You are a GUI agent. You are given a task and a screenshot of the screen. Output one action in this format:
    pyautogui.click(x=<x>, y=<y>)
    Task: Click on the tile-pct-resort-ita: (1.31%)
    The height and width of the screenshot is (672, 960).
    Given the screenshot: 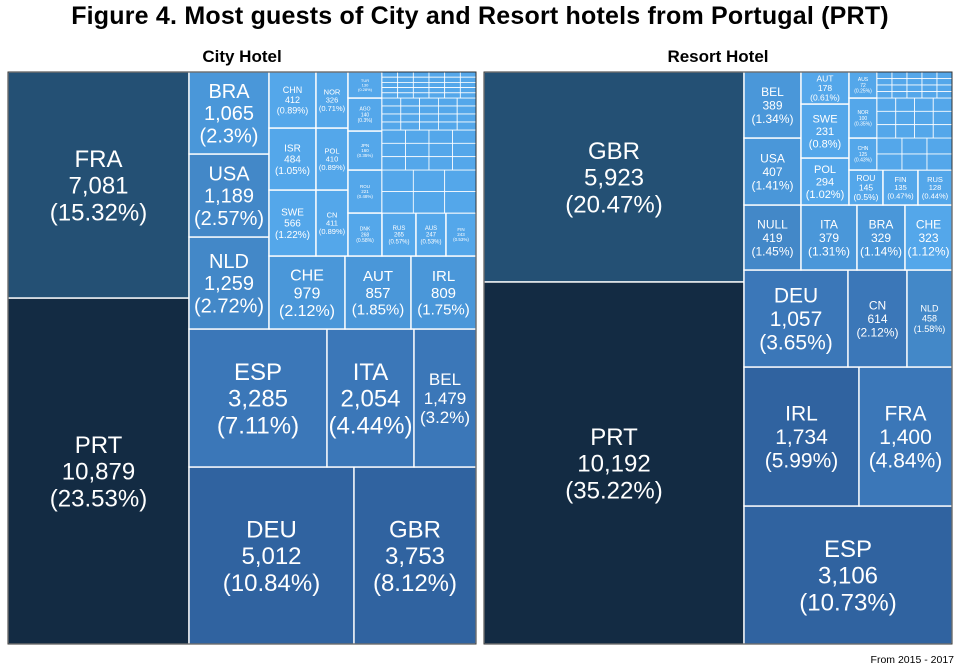 What is the action you would take?
    pyautogui.click(x=829, y=251)
    